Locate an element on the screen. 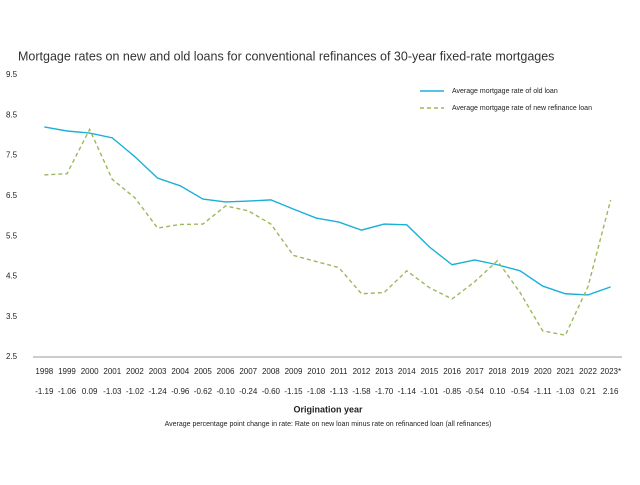  x-tick-label: 2004 is located at coordinates (180, 371).